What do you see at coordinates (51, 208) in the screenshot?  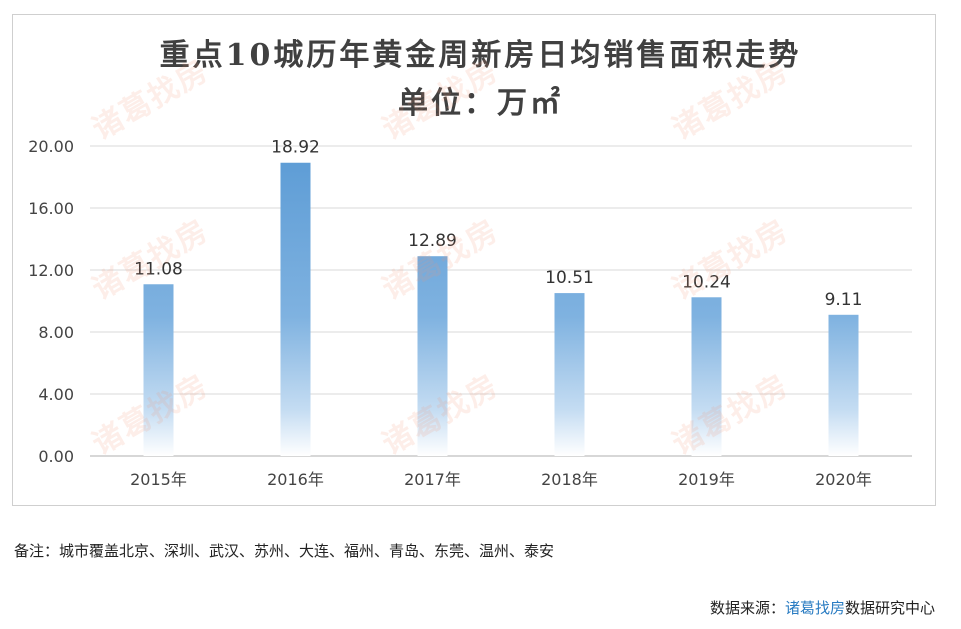 I see `y-tick-label: 16.00` at bounding box center [51, 208].